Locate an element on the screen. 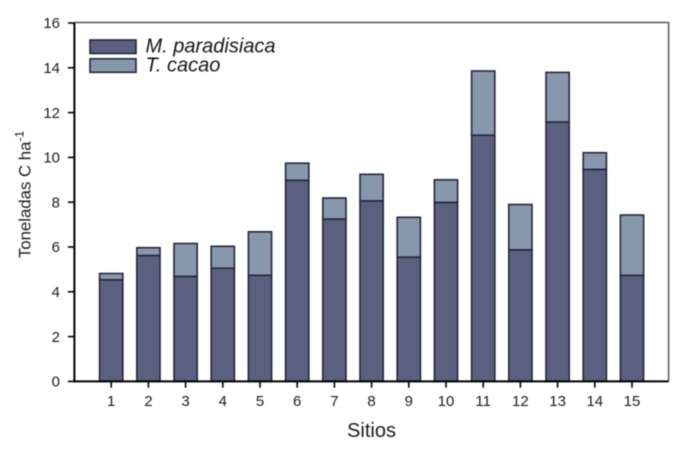 This screenshot has width=679, height=452. svg-text: T. cacao is located at coordinates (183, 66).